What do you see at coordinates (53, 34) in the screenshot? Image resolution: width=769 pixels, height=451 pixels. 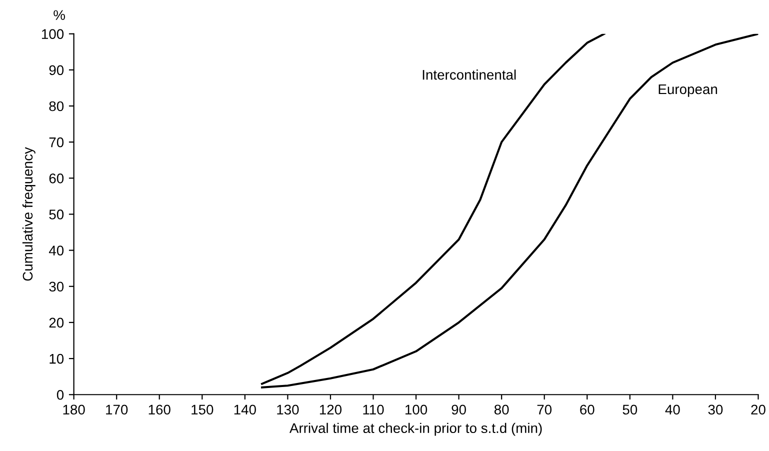 I see `y-tick-label: 100` at bounding box center [53, 34].